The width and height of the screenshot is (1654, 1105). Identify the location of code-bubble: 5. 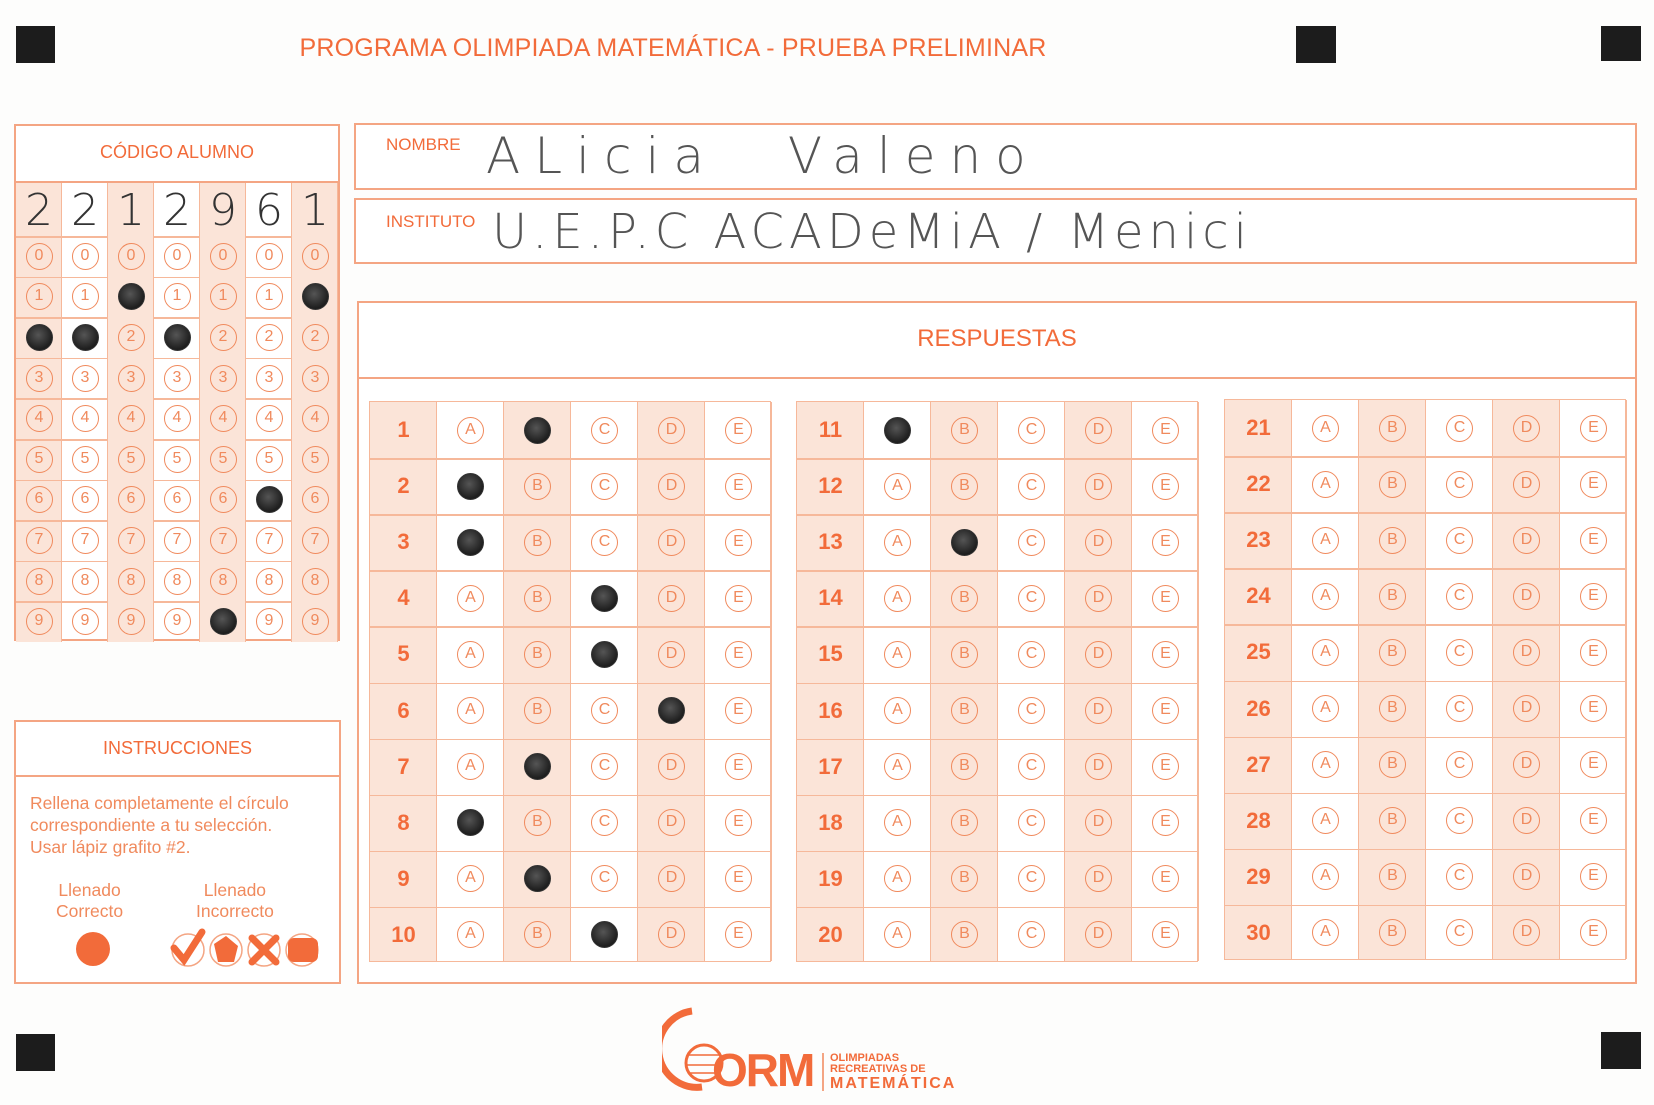
(269, 459).